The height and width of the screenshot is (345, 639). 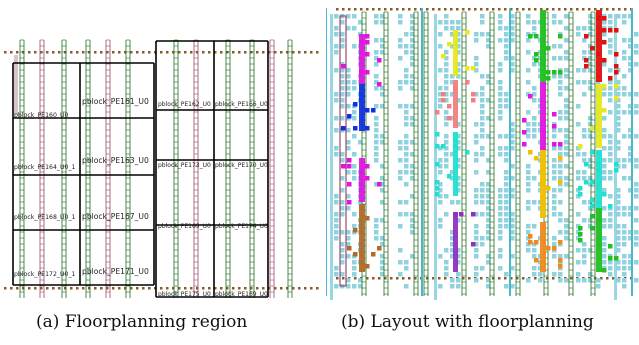 I want to click on pblock-label: pblock_PE175_U0, so click(x=184, y=294).